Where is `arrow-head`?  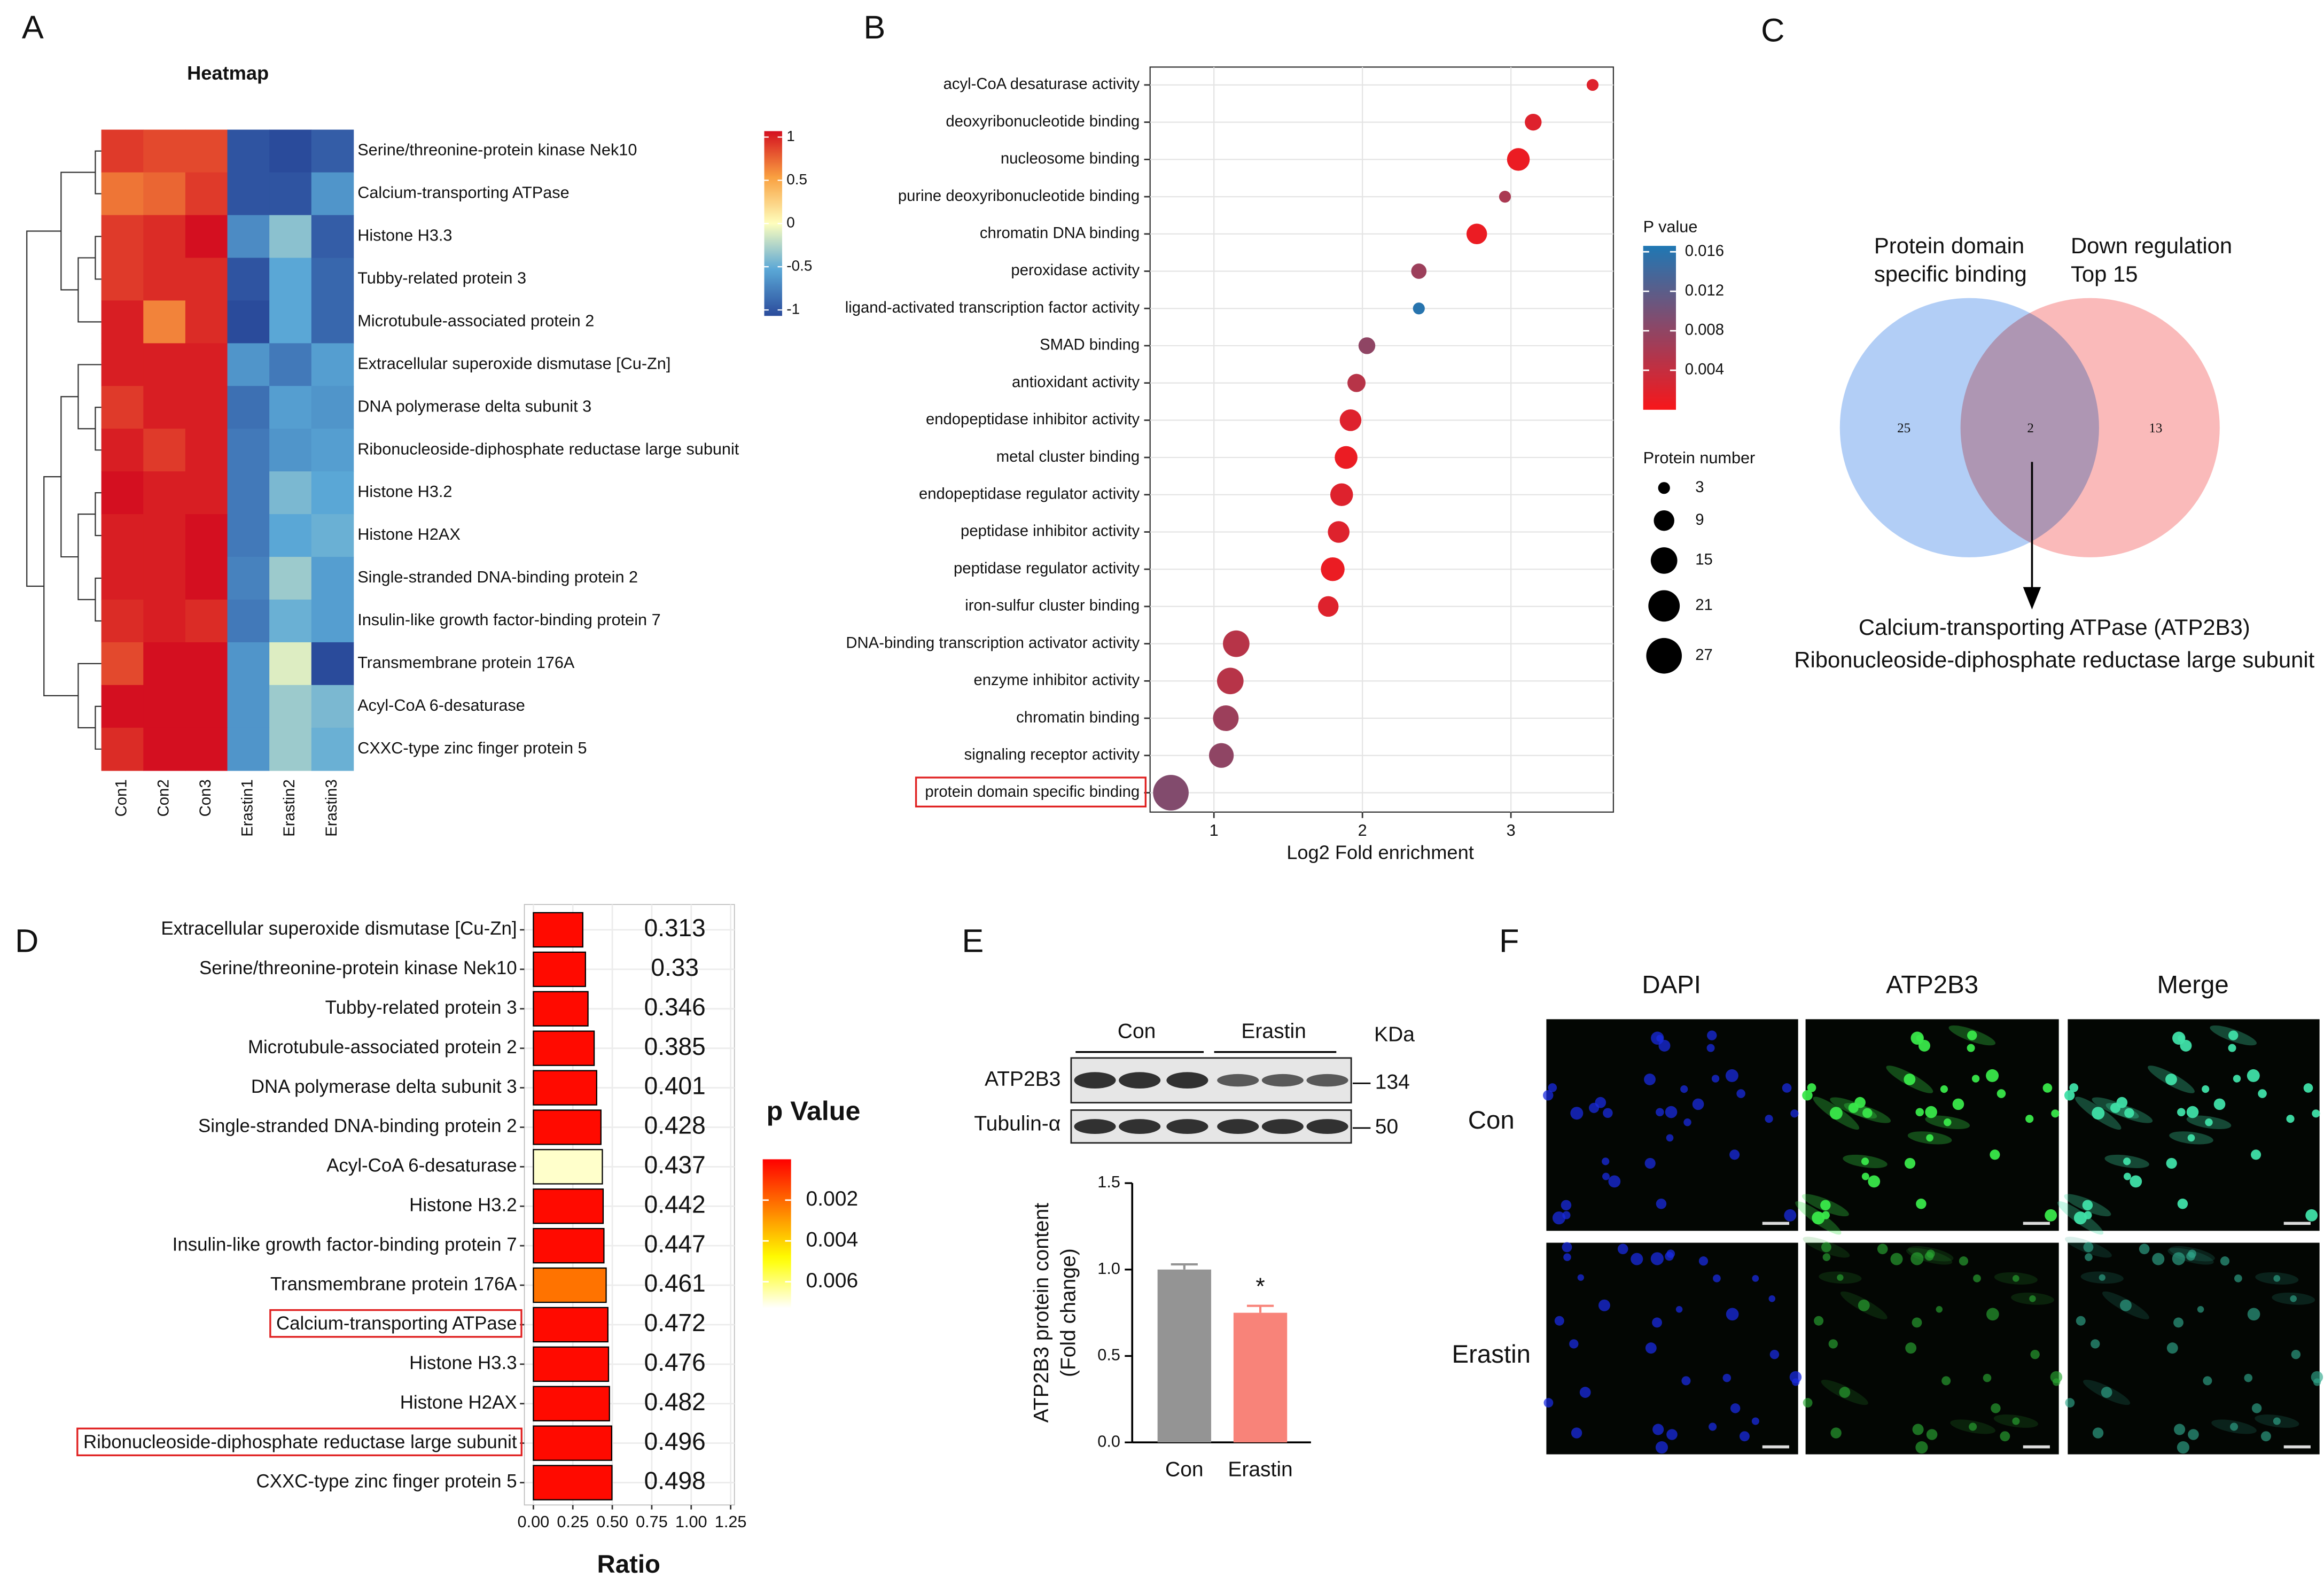
arrow-head is located at coordinates (2032, 598).